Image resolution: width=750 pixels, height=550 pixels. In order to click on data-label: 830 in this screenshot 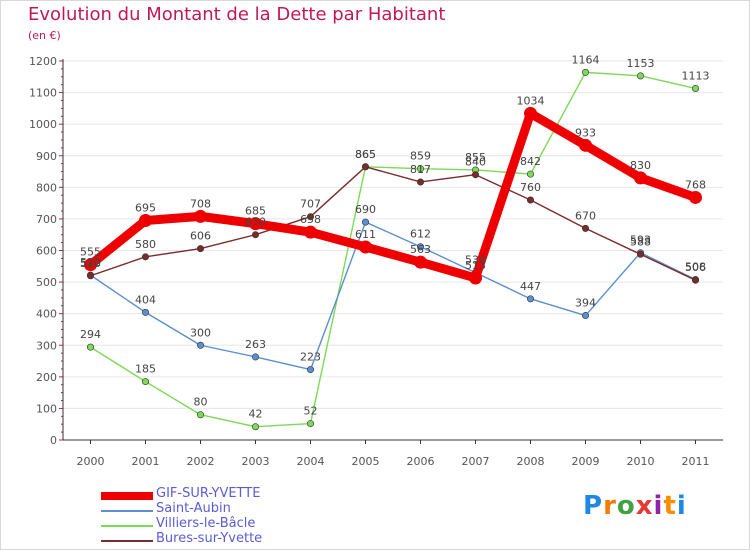, I will do `click(640, 165)`.